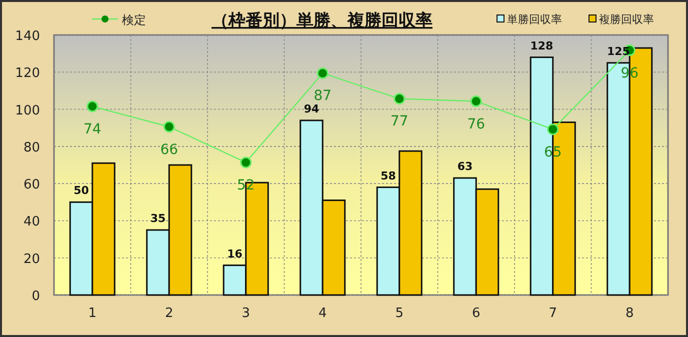 This screenshot has width=688, height=337. Describe the element at coordinates (312, 109) in the screenshot. I see `data-label: 94` at that location.